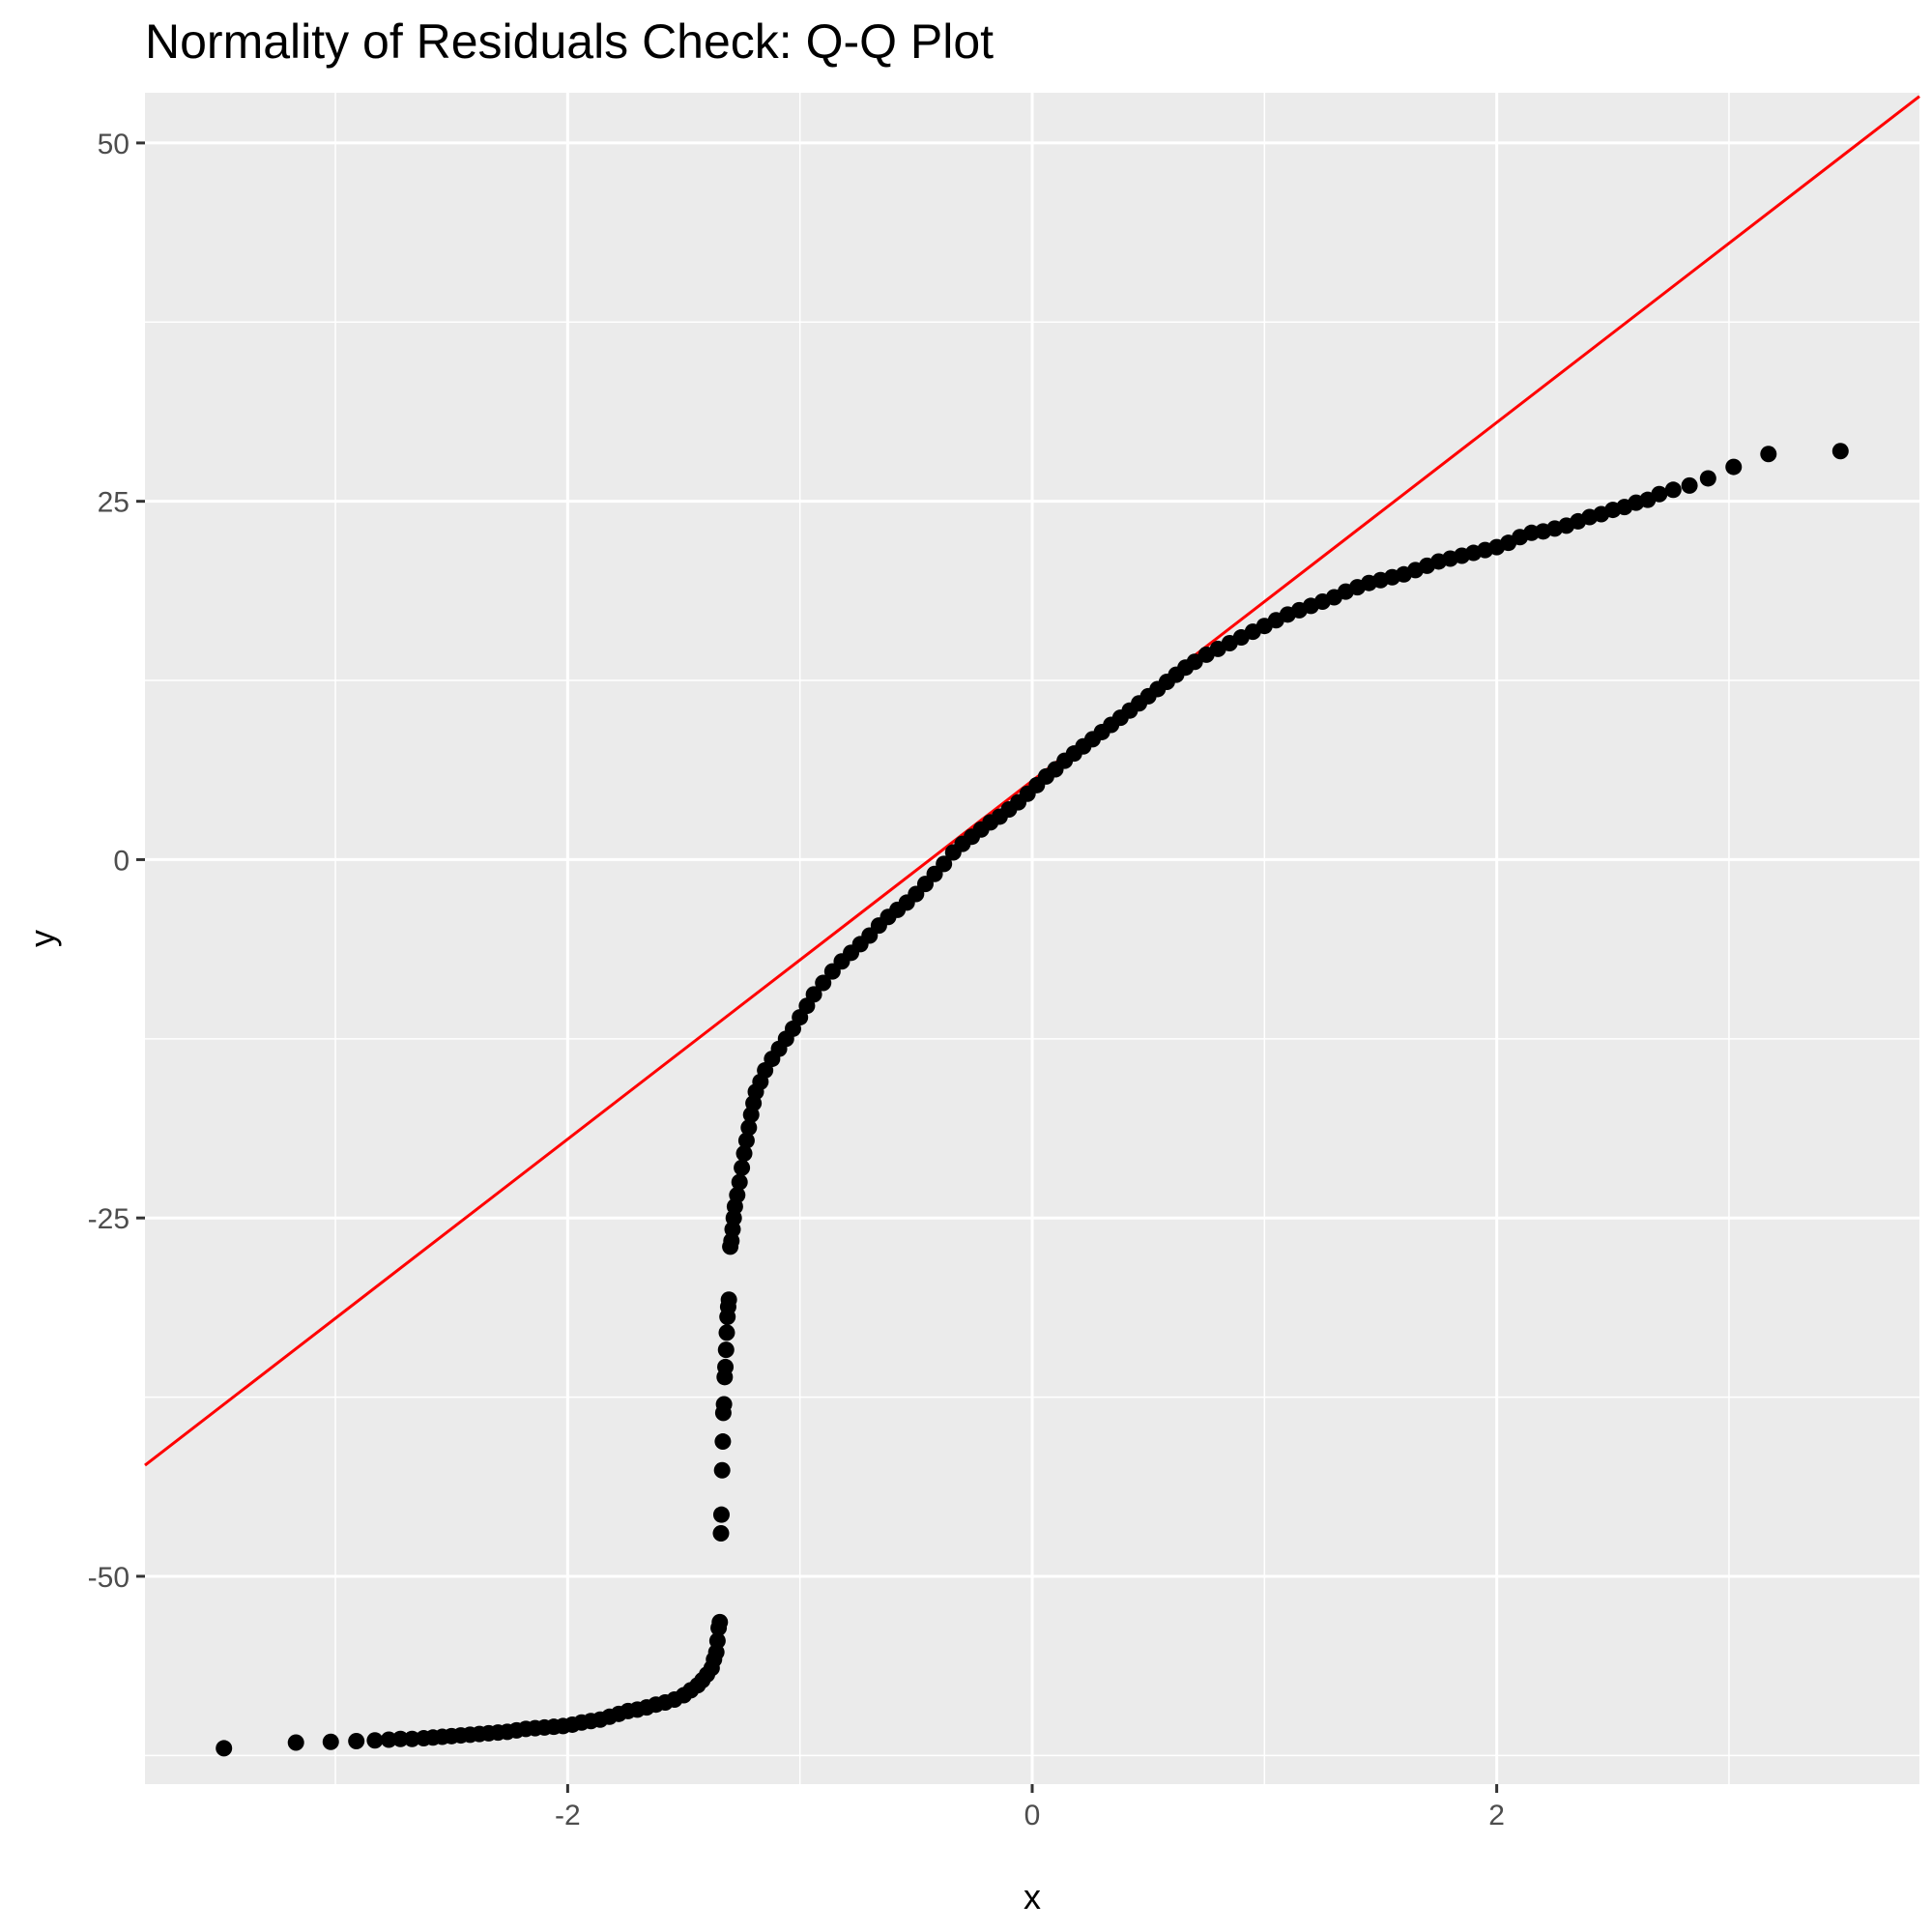 The image size is (1932, 1932). Describe the element at coordinates (42, 938) in the screenshot. I see `y-axis-label: y` at that location.